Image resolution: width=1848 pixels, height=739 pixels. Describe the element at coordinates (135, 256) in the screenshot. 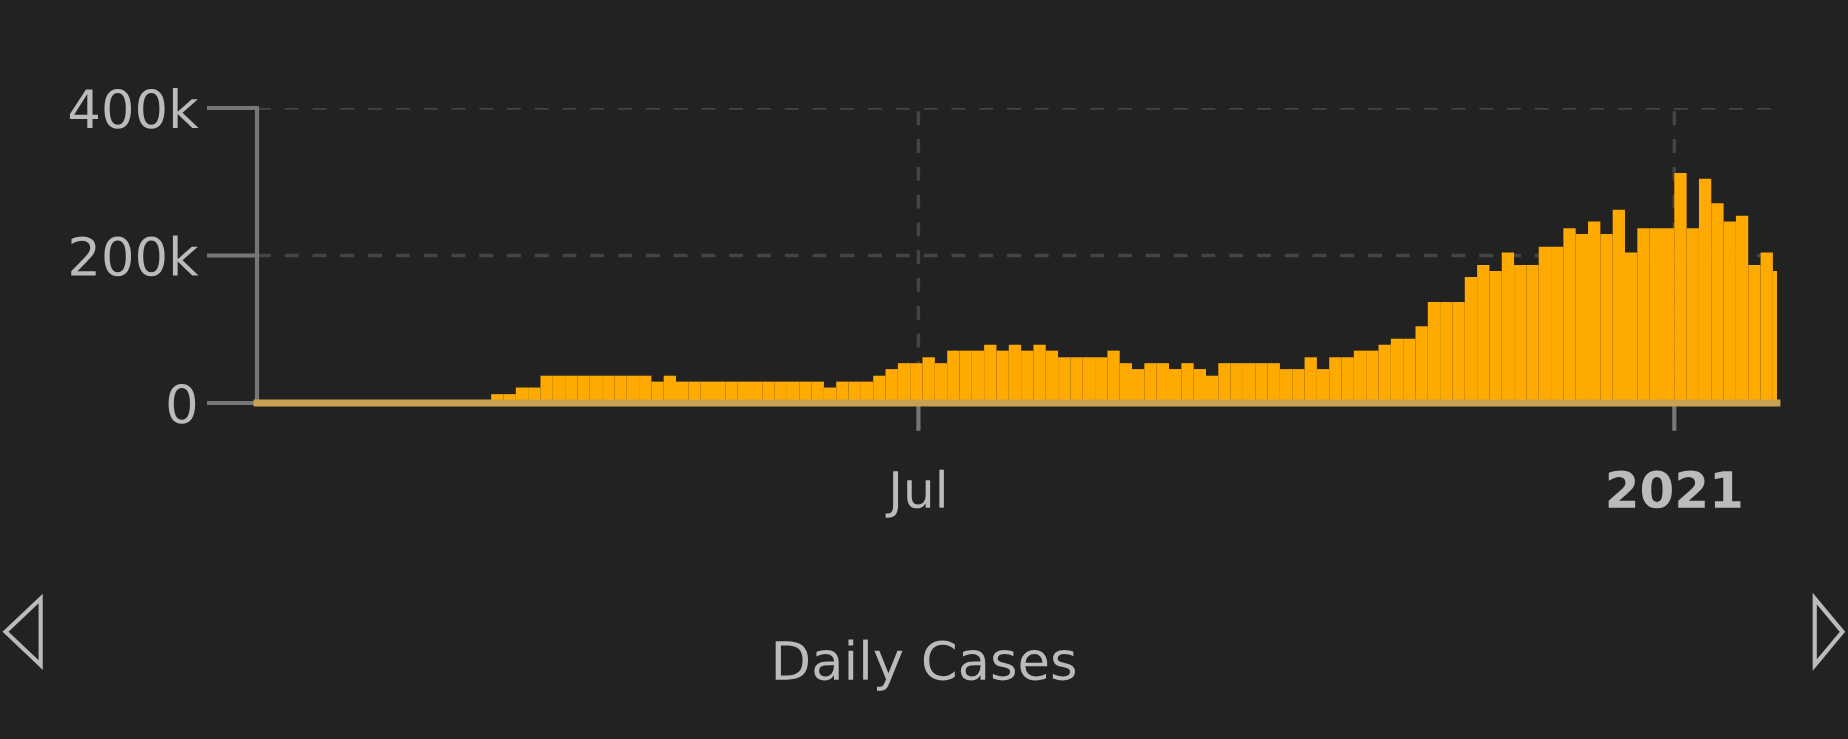

I see `y-tick-label: 200k` at that location.